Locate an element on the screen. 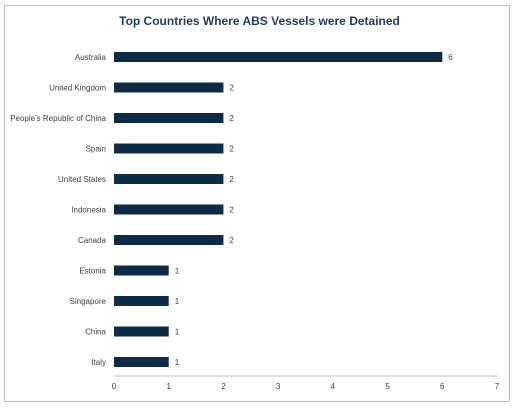  x-tick-label: 2 is located at coordinates (223, 386).